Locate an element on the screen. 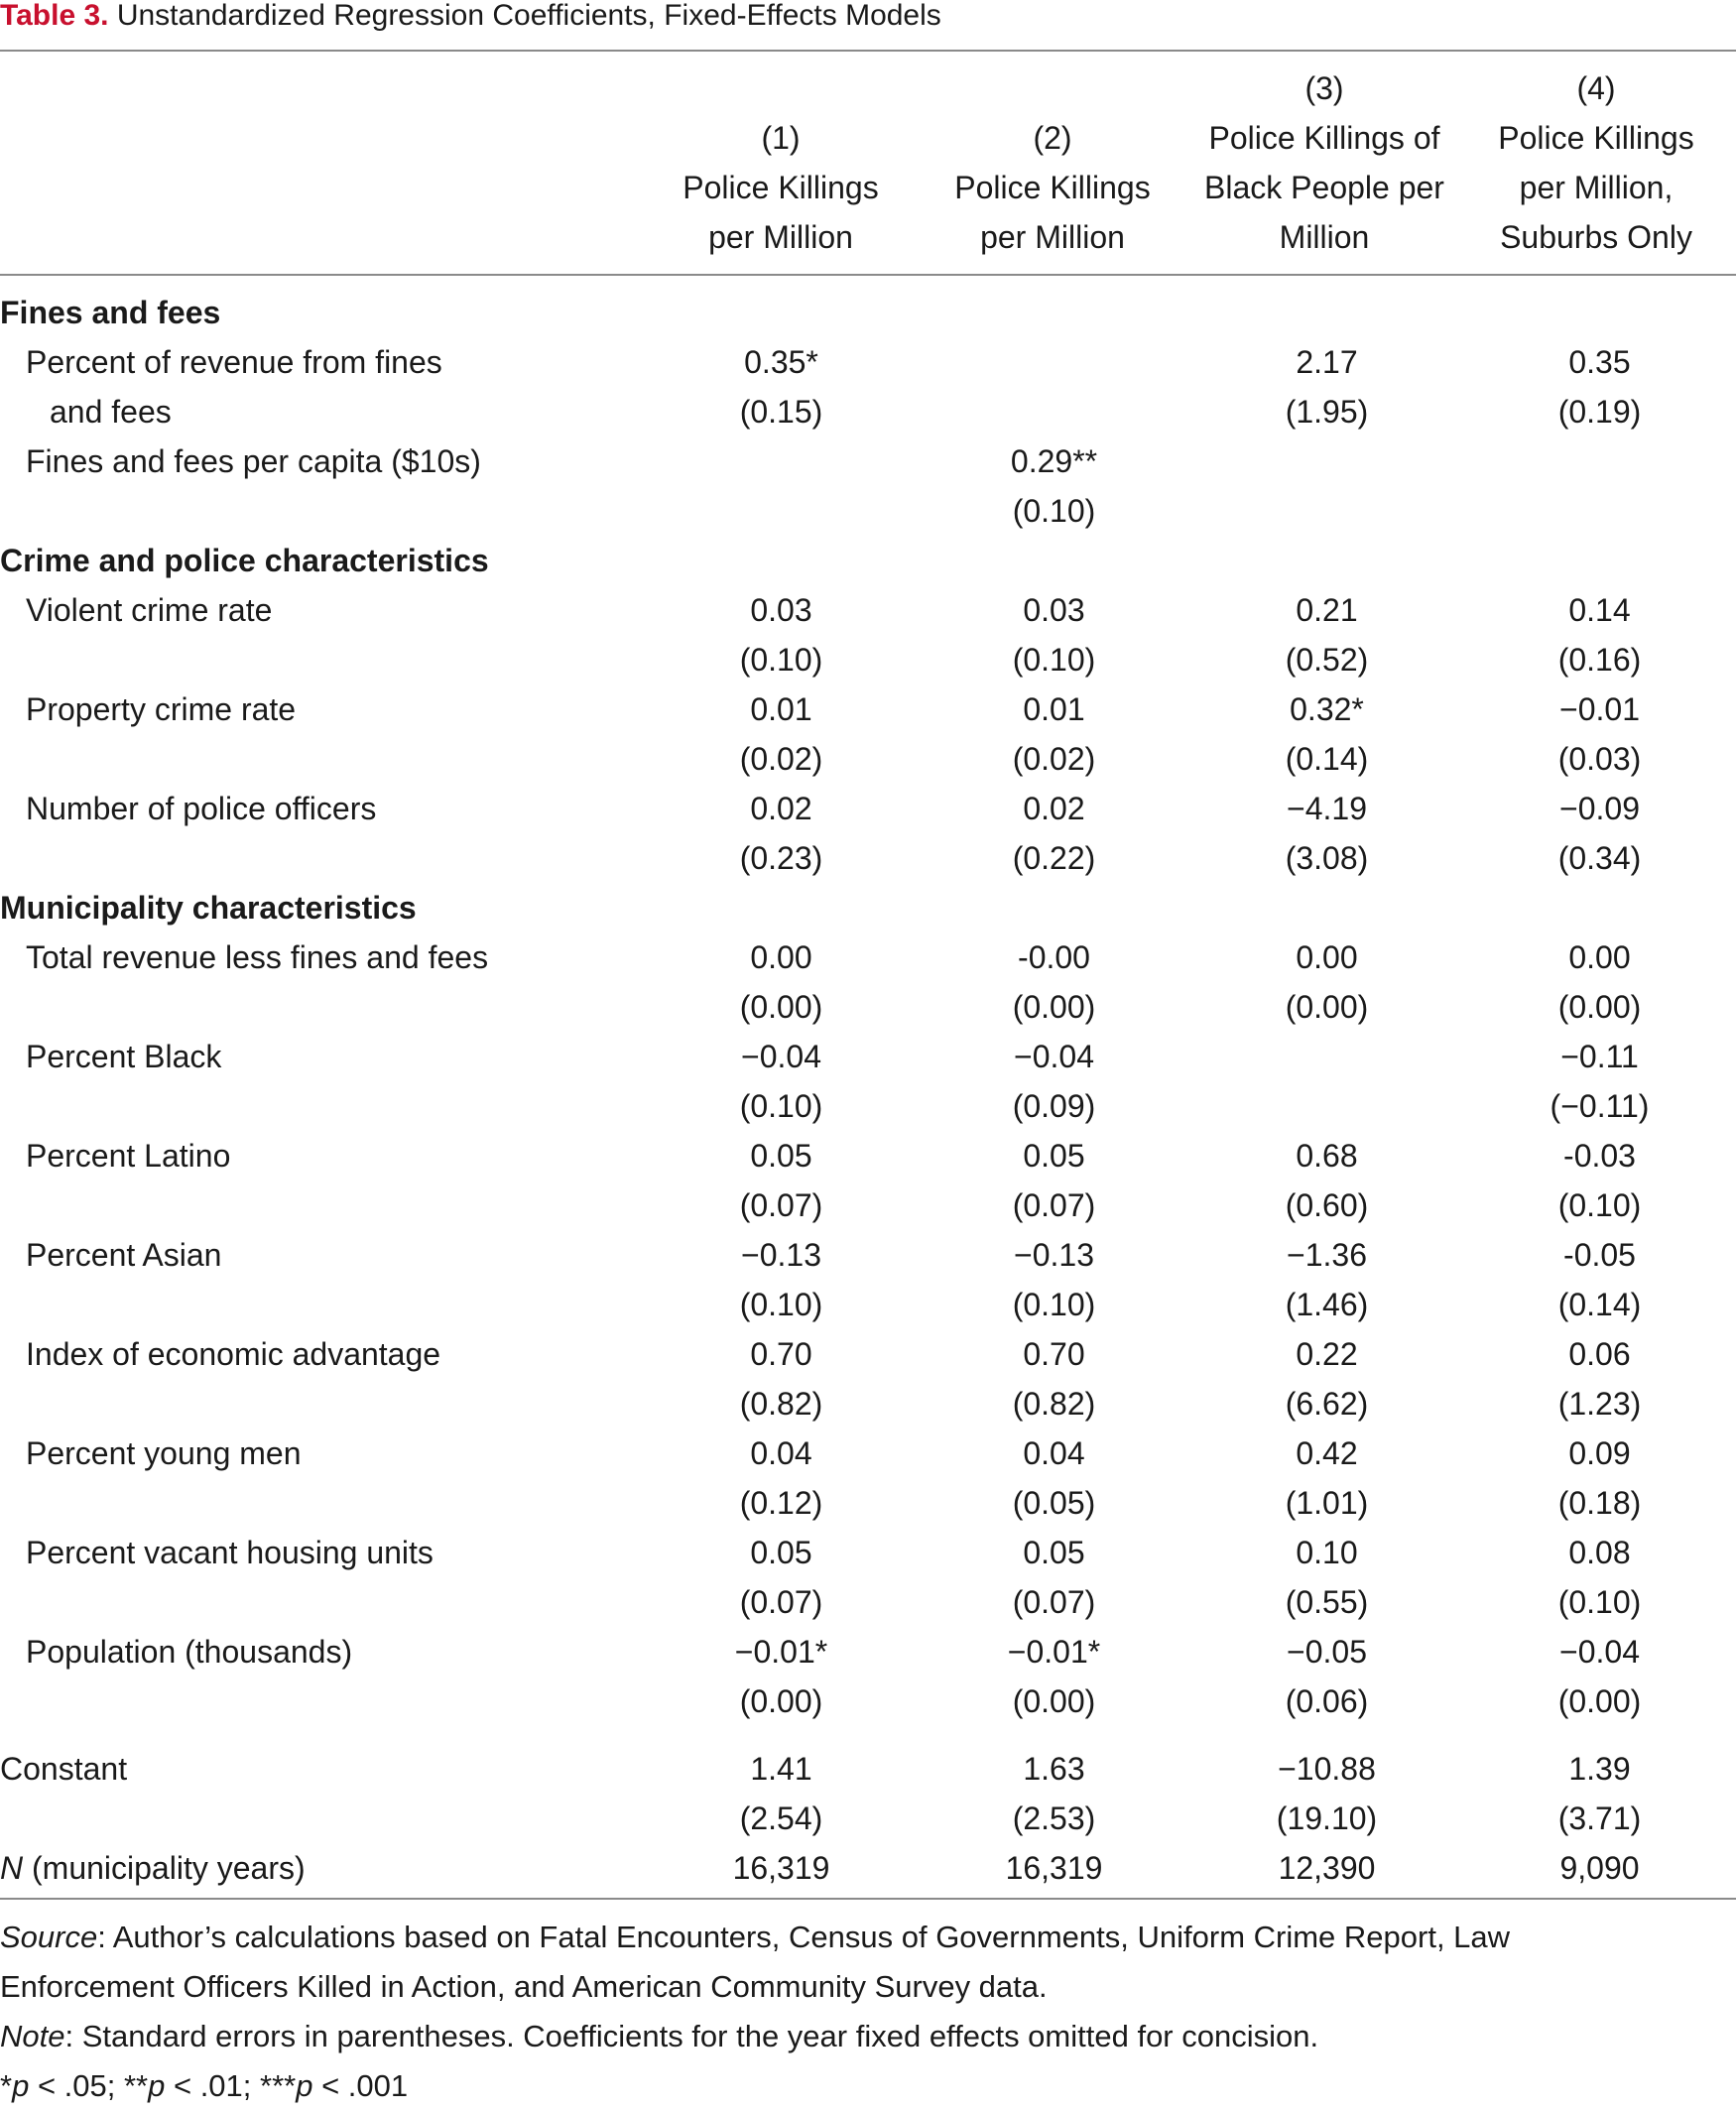 Image resolution: width=1736 pixels, height=2111 pixels. coef-cell-1: 0.70 is located at coordinates (781, 1354).